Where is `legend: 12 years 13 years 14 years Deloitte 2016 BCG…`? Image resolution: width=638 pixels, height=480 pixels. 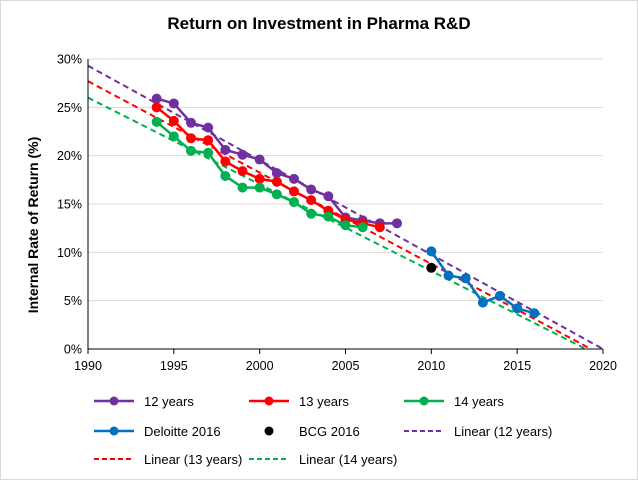 legend: 12 years 13 years 14 years Deloitte 2016 BCG… is located at coordinates (352, 432).